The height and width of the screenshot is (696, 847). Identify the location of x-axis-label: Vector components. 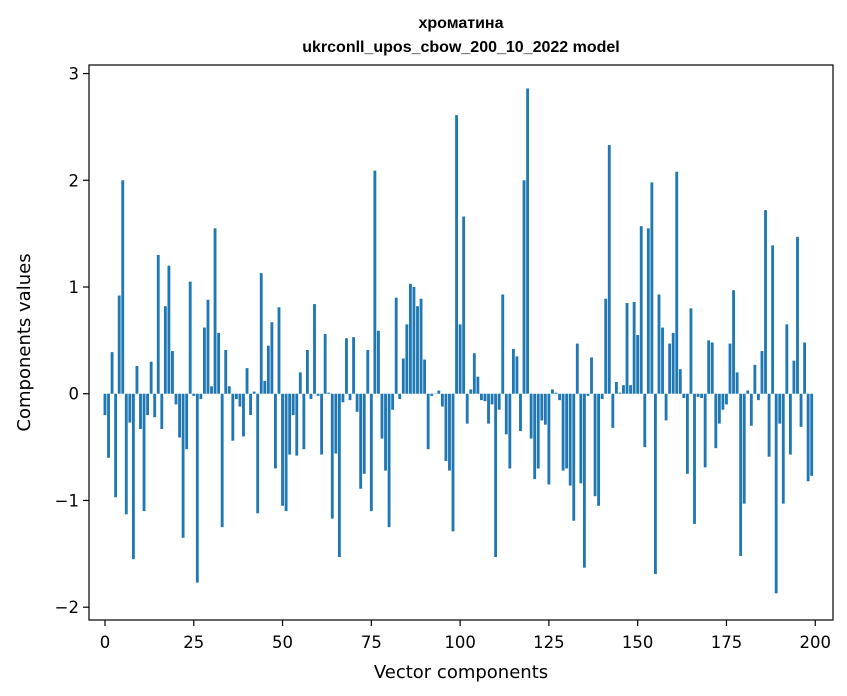
(461, 672).